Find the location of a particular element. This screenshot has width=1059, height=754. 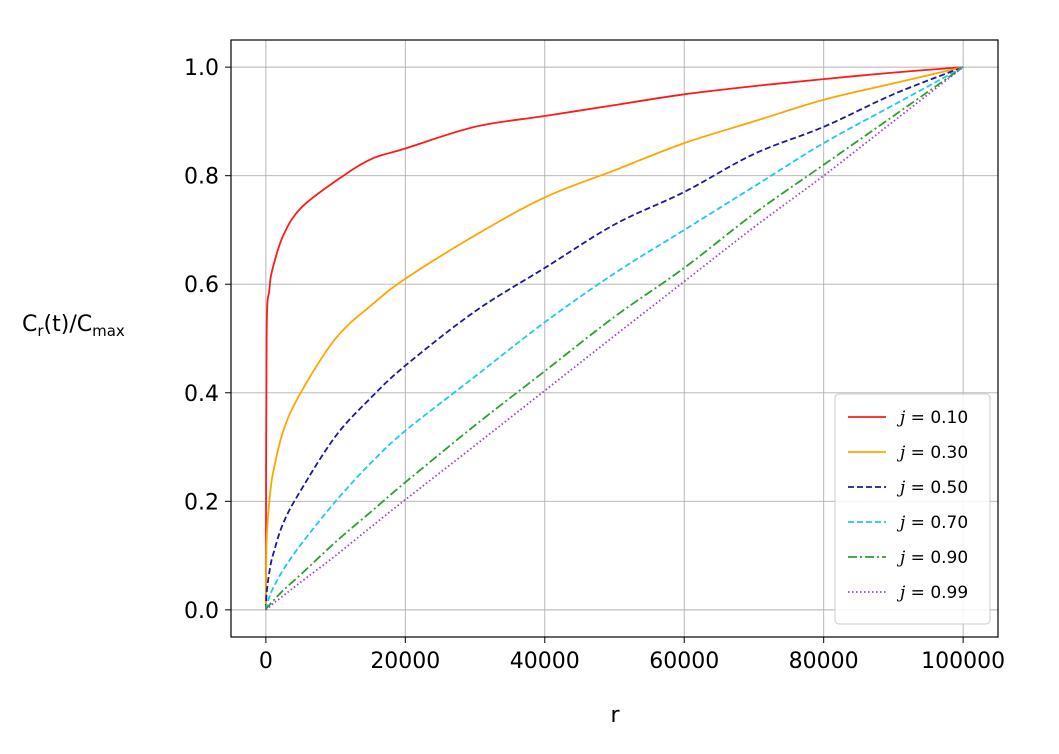

legend-item: j = 0.10 is located at coordinates (908, 418).